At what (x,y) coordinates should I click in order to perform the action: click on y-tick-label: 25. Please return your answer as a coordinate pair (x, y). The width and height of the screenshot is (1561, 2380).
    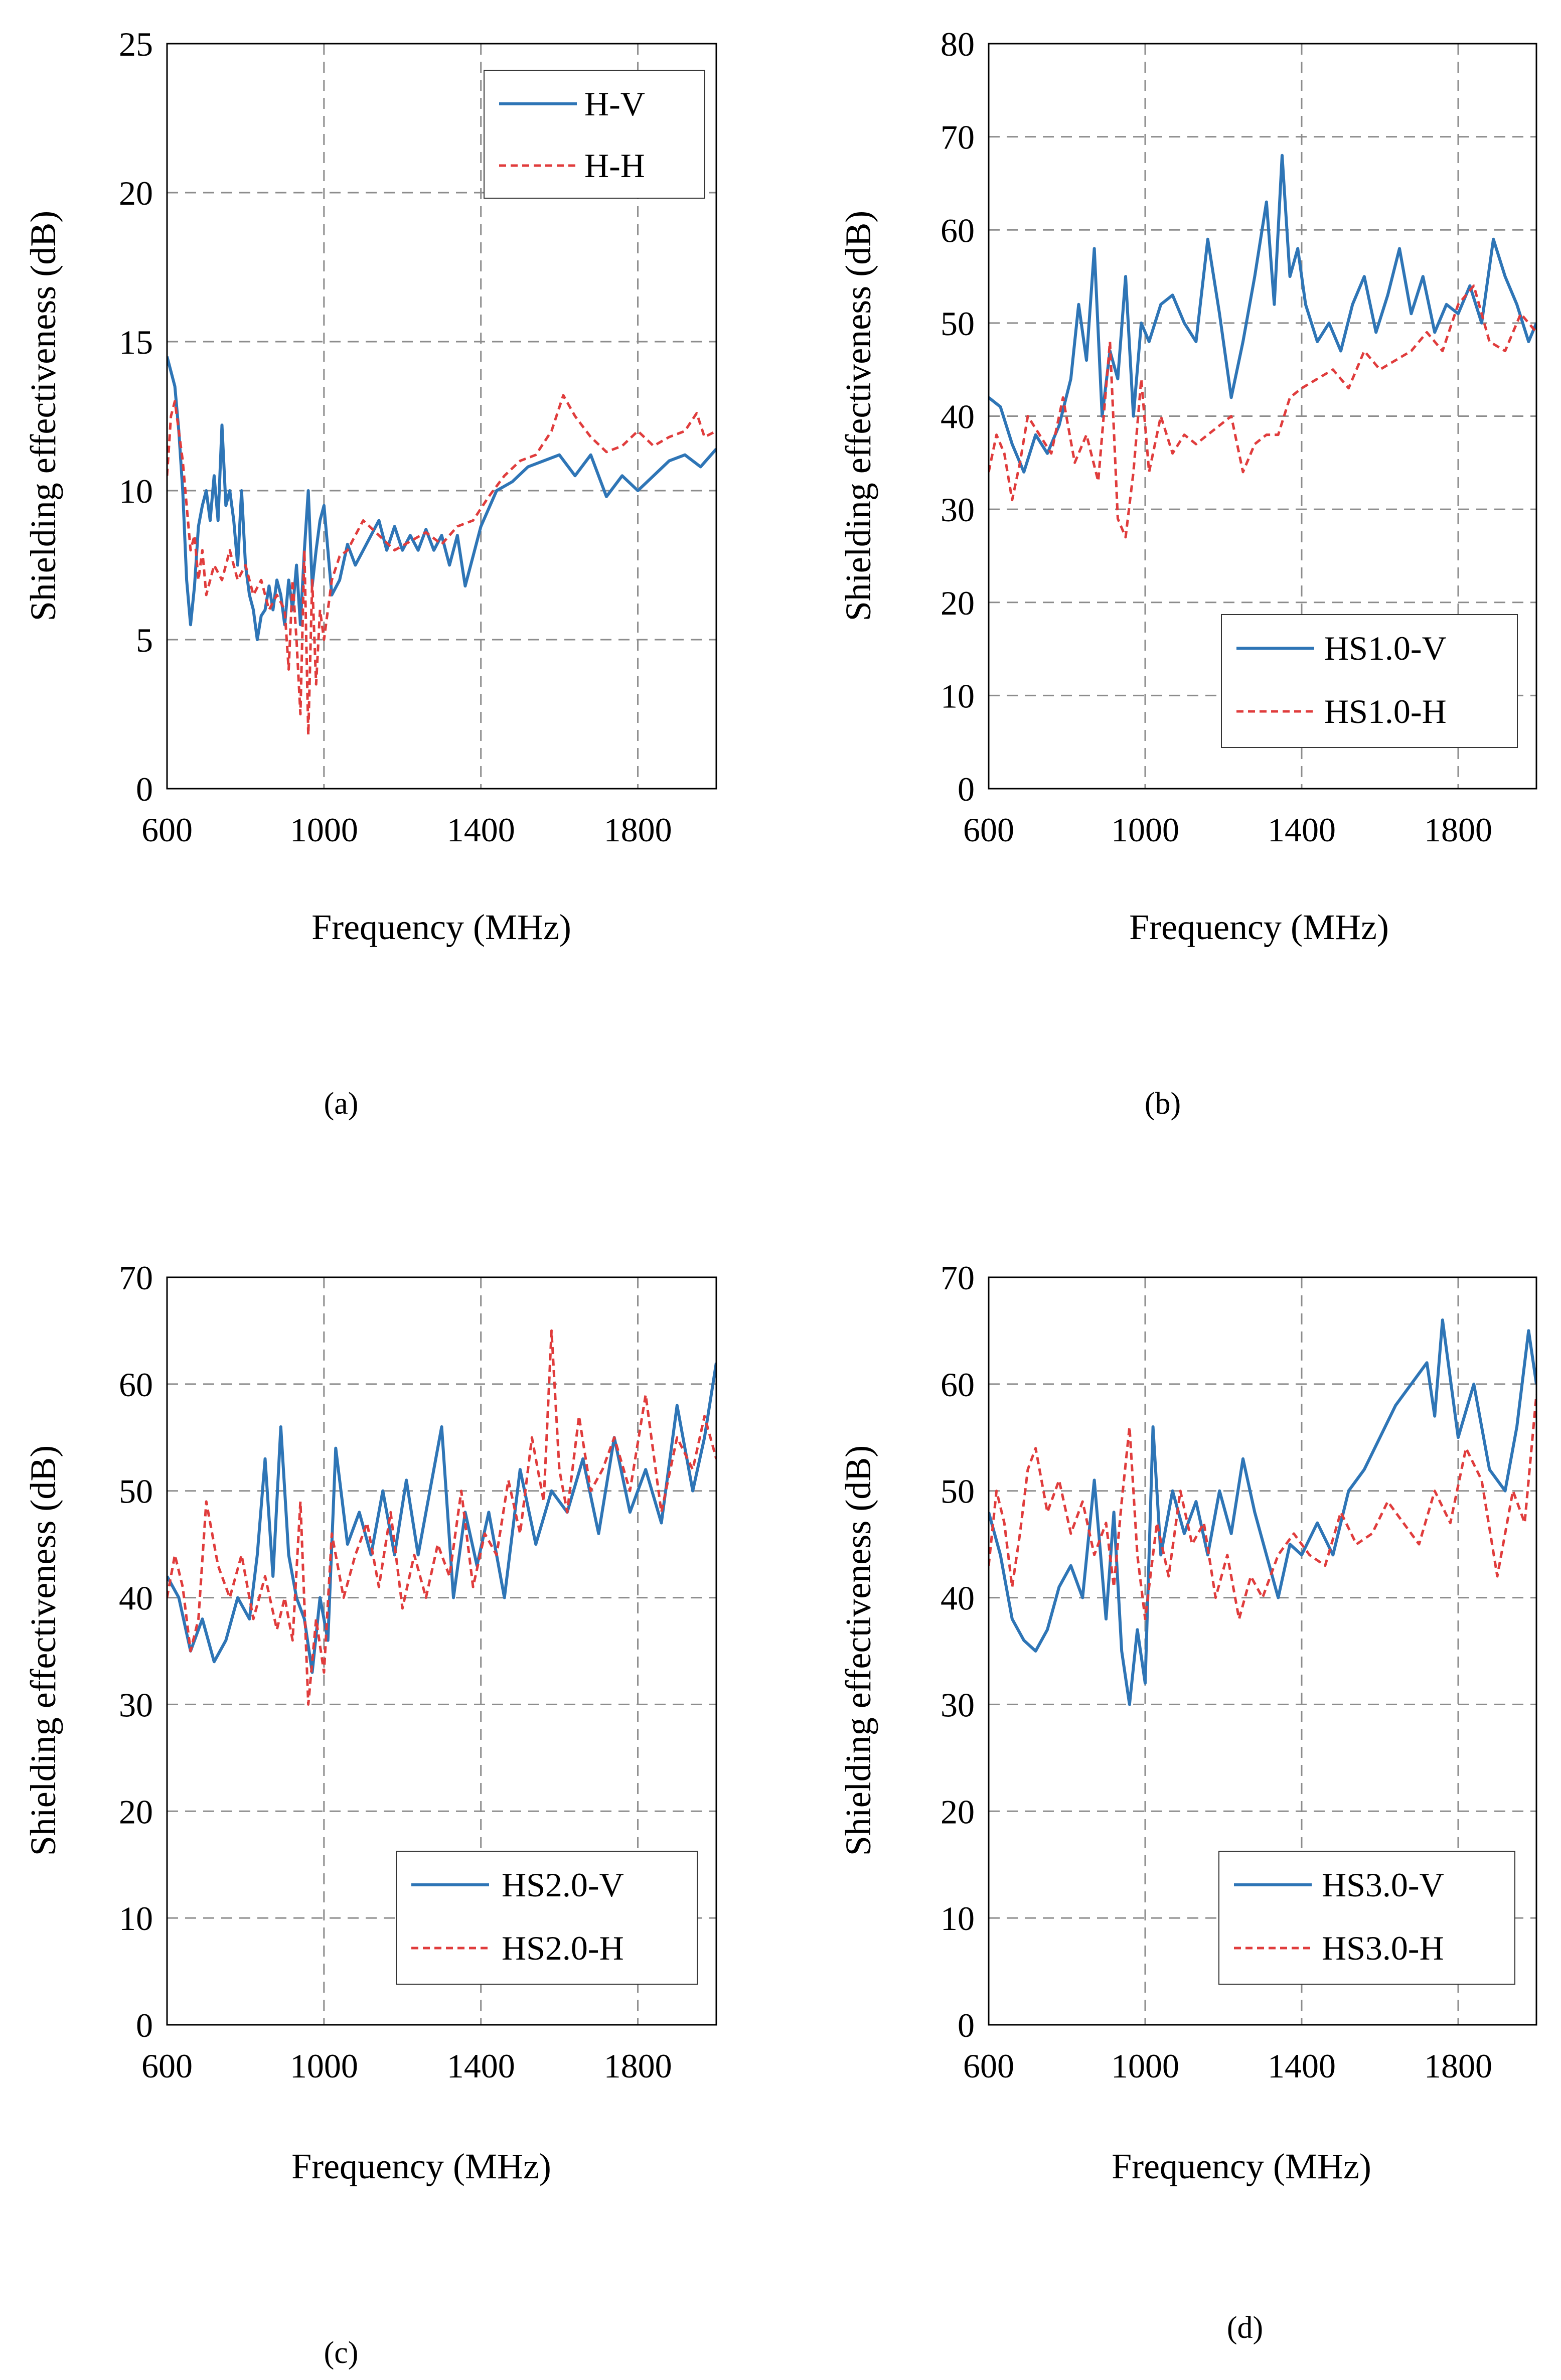
    Looking at the image, I should click on (136, 44).